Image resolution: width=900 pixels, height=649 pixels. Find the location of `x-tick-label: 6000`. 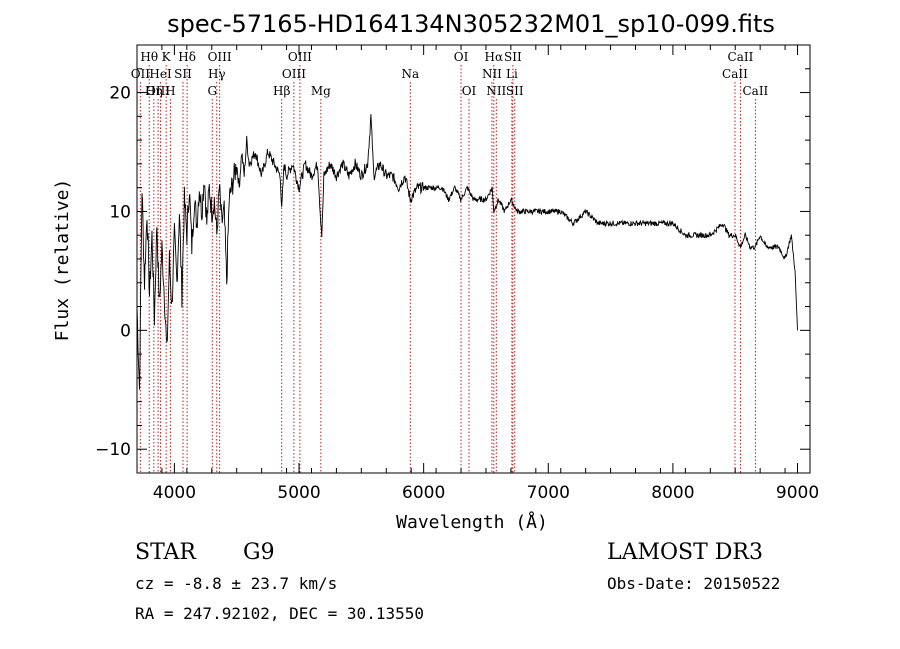

x-tick-label: 6000 is located at coordinates (423, 493).